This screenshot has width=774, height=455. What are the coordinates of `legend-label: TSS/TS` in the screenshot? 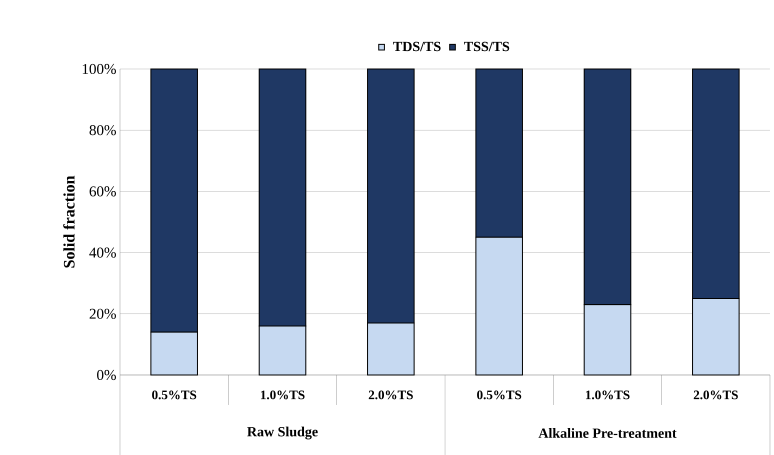 It's located at (487, 47).